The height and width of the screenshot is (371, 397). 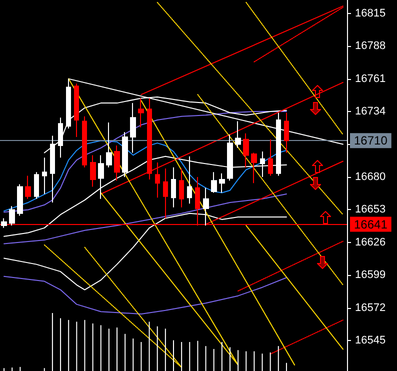 What do you see at coordinates (370, 112) in the screenshot?
I see `y-tick-label: 16734` at bounding box center [370, 112].